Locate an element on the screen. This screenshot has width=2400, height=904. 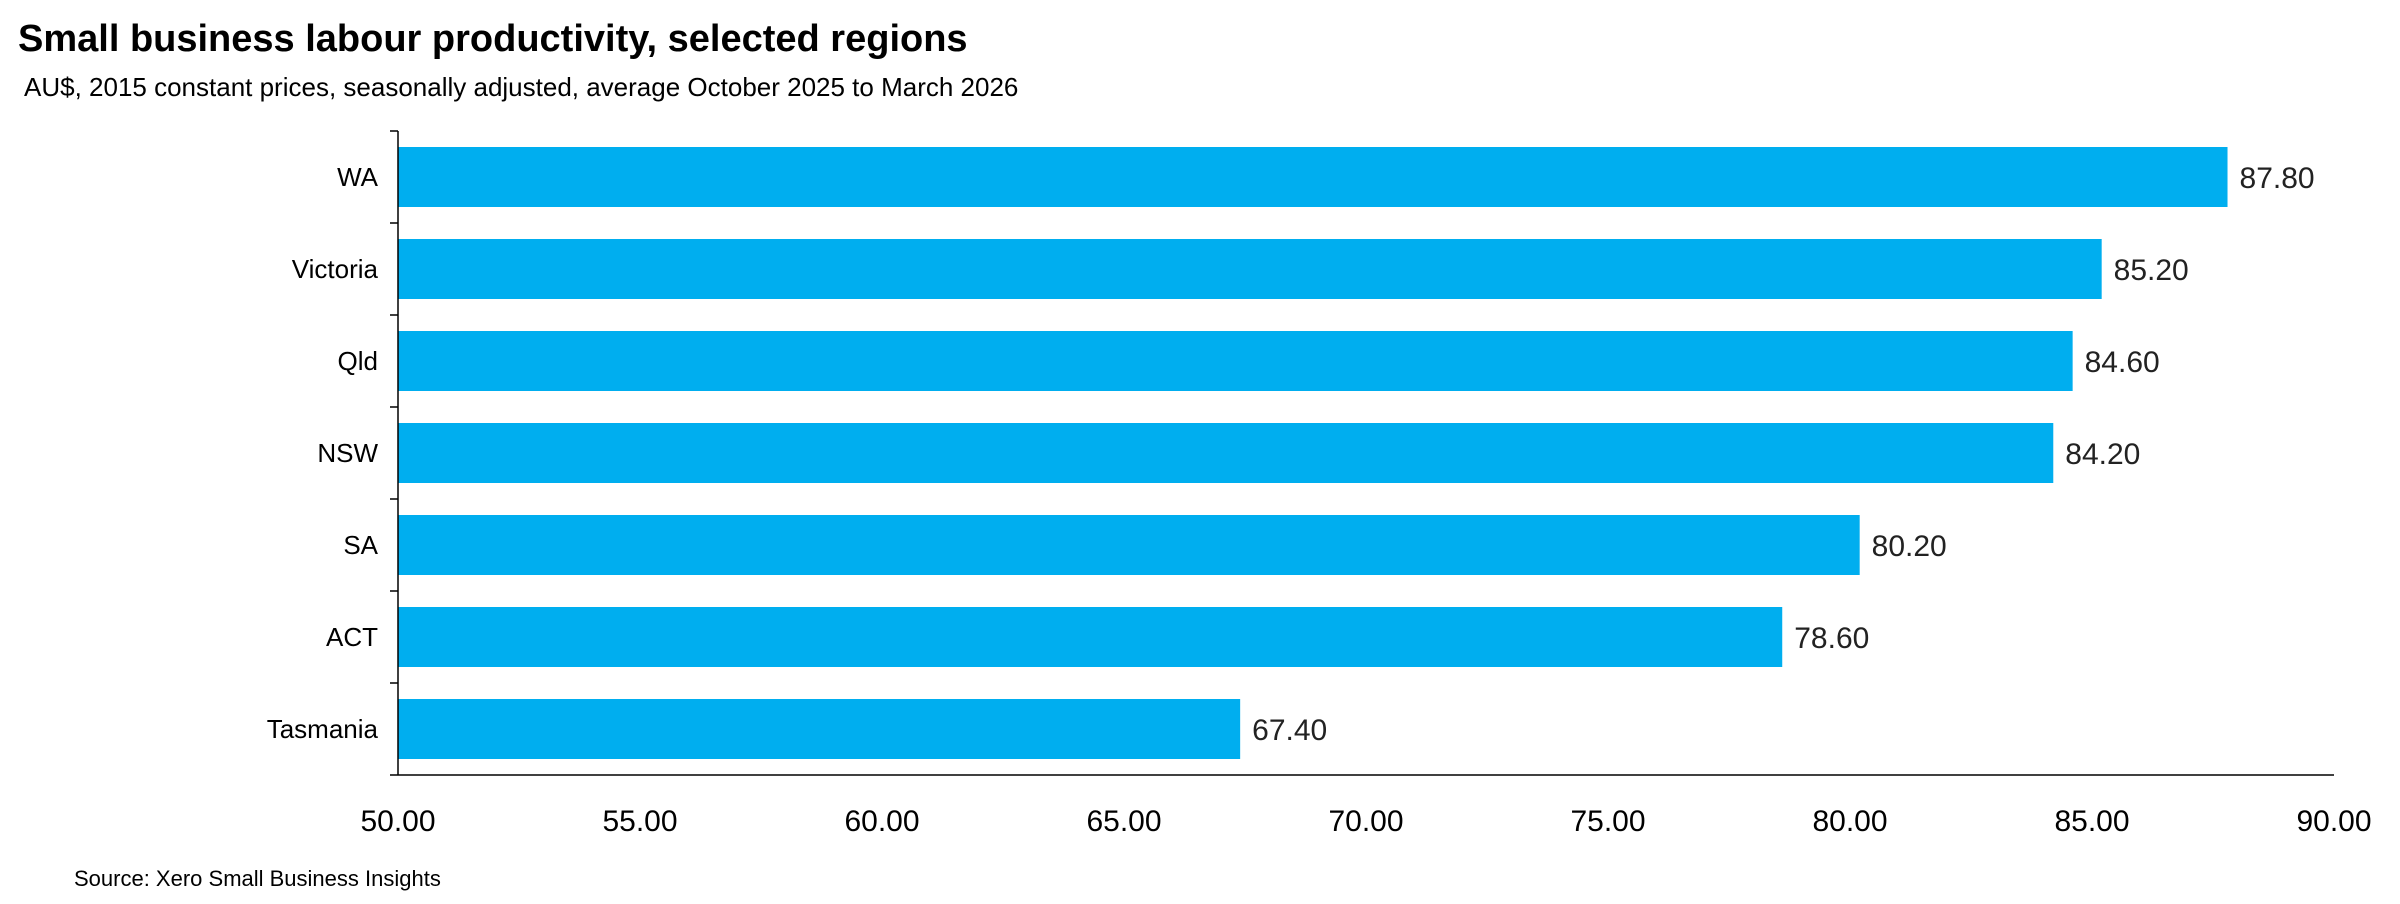
category-label-qld: Qld is located at coordinates (358, 361).